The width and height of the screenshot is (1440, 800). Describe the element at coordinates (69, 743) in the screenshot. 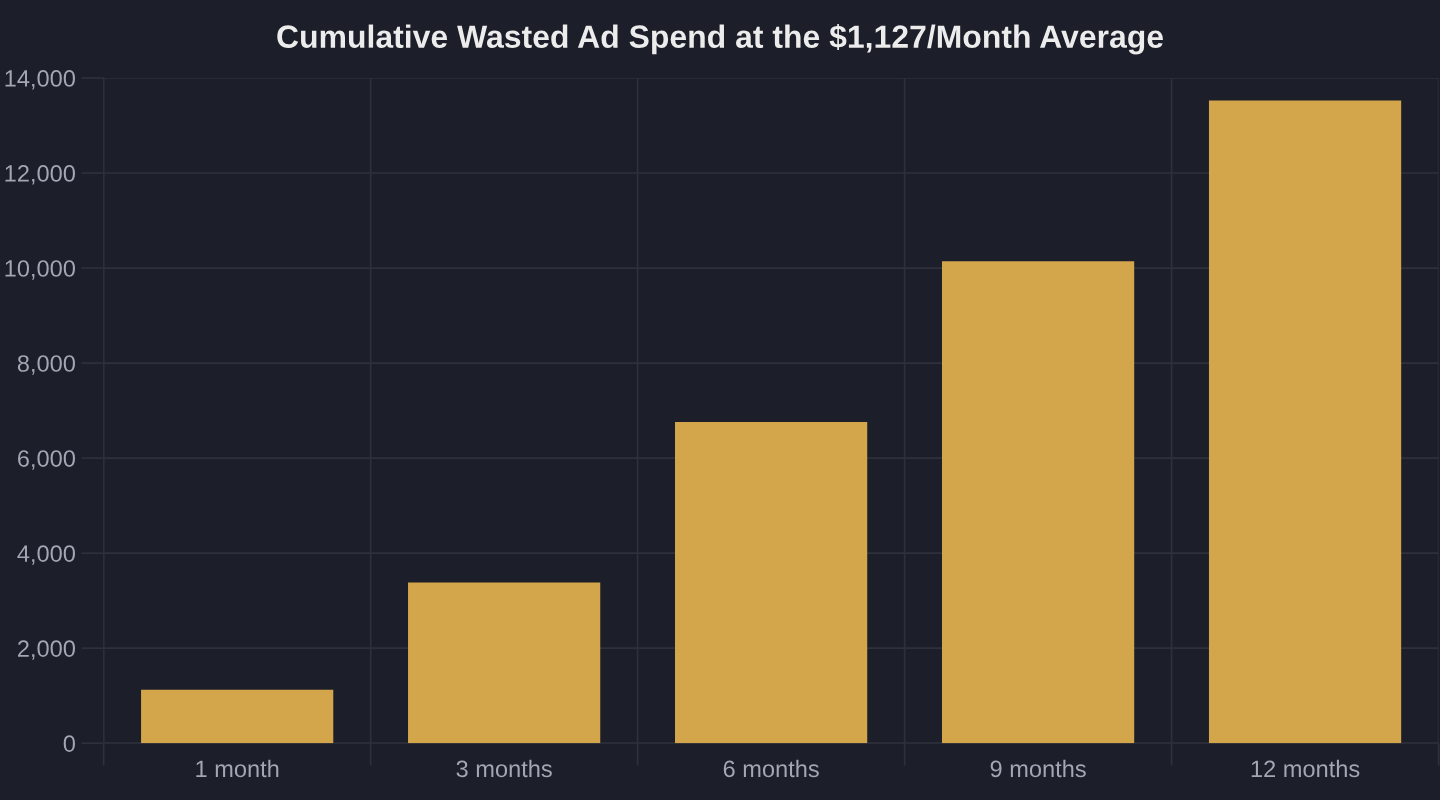

I see `y-tick-label: 0` at that location.